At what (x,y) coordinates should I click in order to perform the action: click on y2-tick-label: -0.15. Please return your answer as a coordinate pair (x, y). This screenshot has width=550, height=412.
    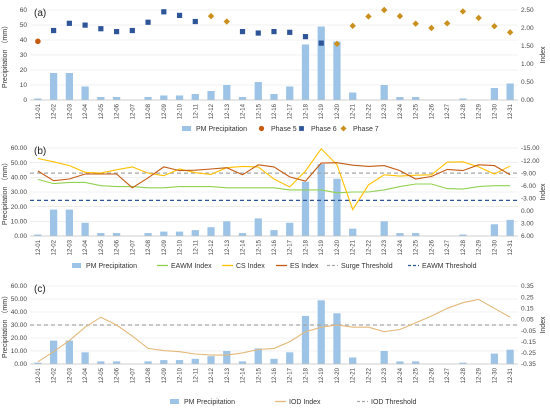
    Looking at the image, I should click on (528, 342).